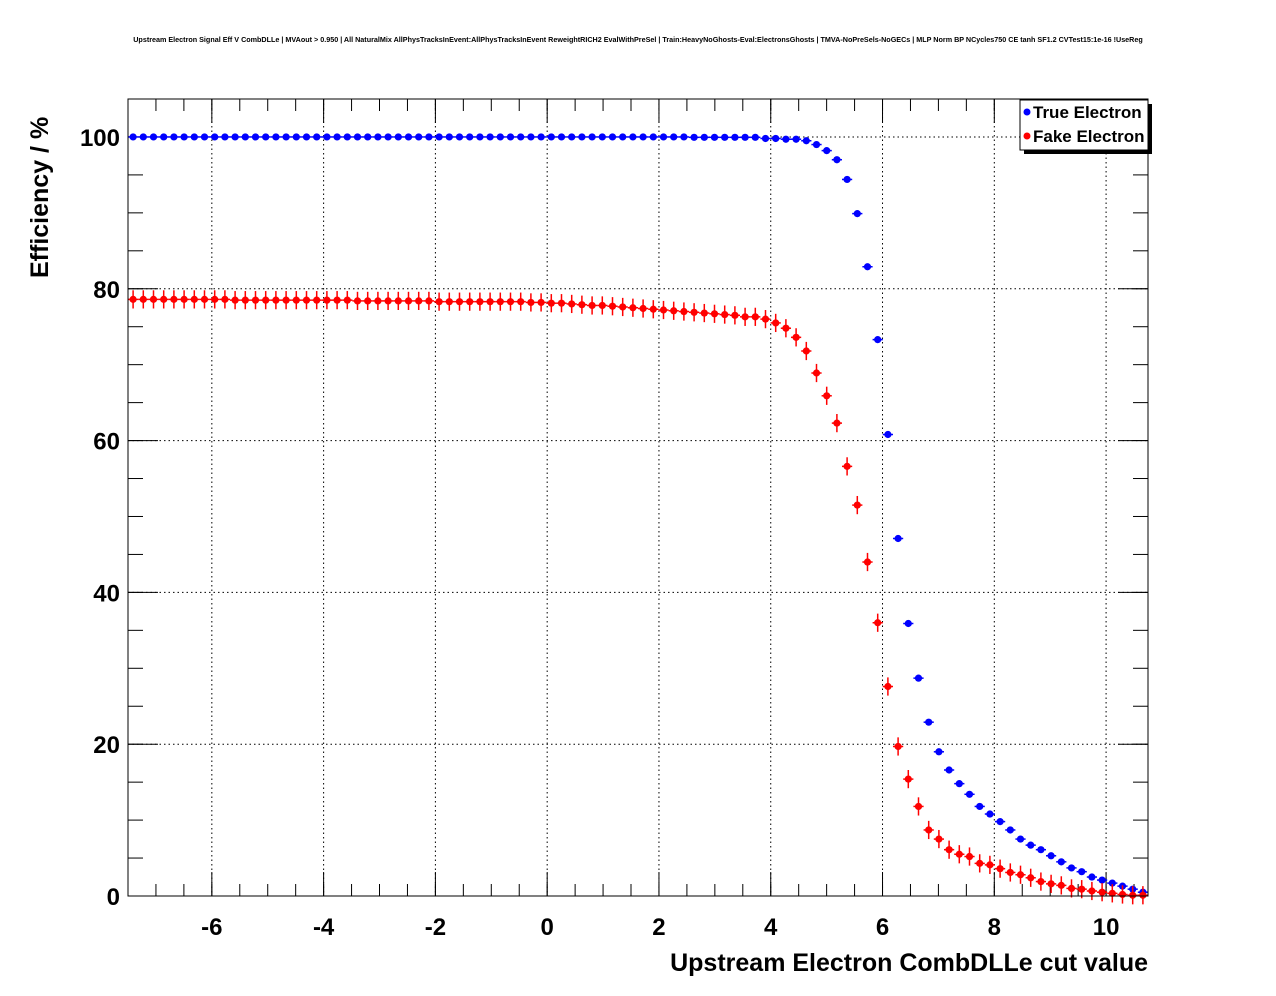  I want to click on legend-box, so click(1084, 125).